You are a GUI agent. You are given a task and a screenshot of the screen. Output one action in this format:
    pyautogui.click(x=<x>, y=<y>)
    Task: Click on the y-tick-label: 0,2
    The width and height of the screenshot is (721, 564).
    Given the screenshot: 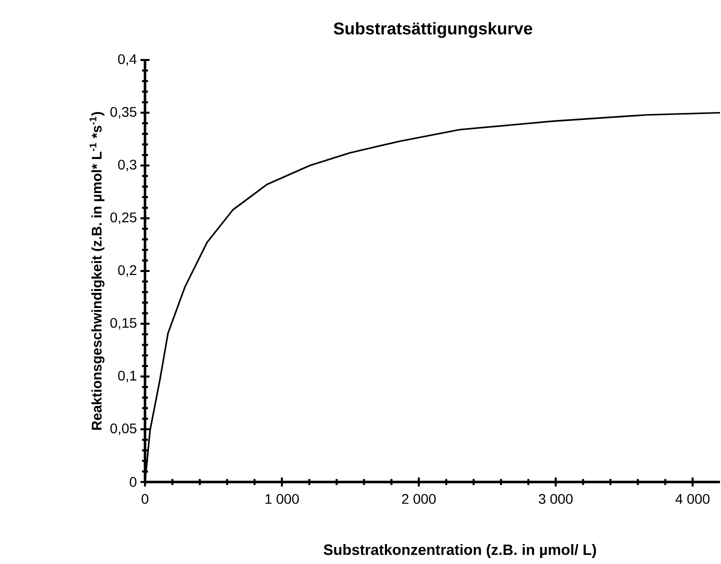 What is the action you would take?
    pyautogui.click(x=127, y=271)
    